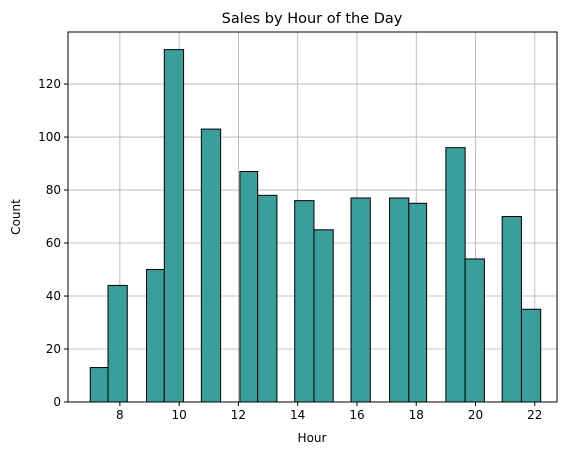 This screenshot has height=455, width=571. What do you see at coordinates (178, 415) in the screenshot?
I see `x-tick-label: 10` at bounding box center [178, 415].